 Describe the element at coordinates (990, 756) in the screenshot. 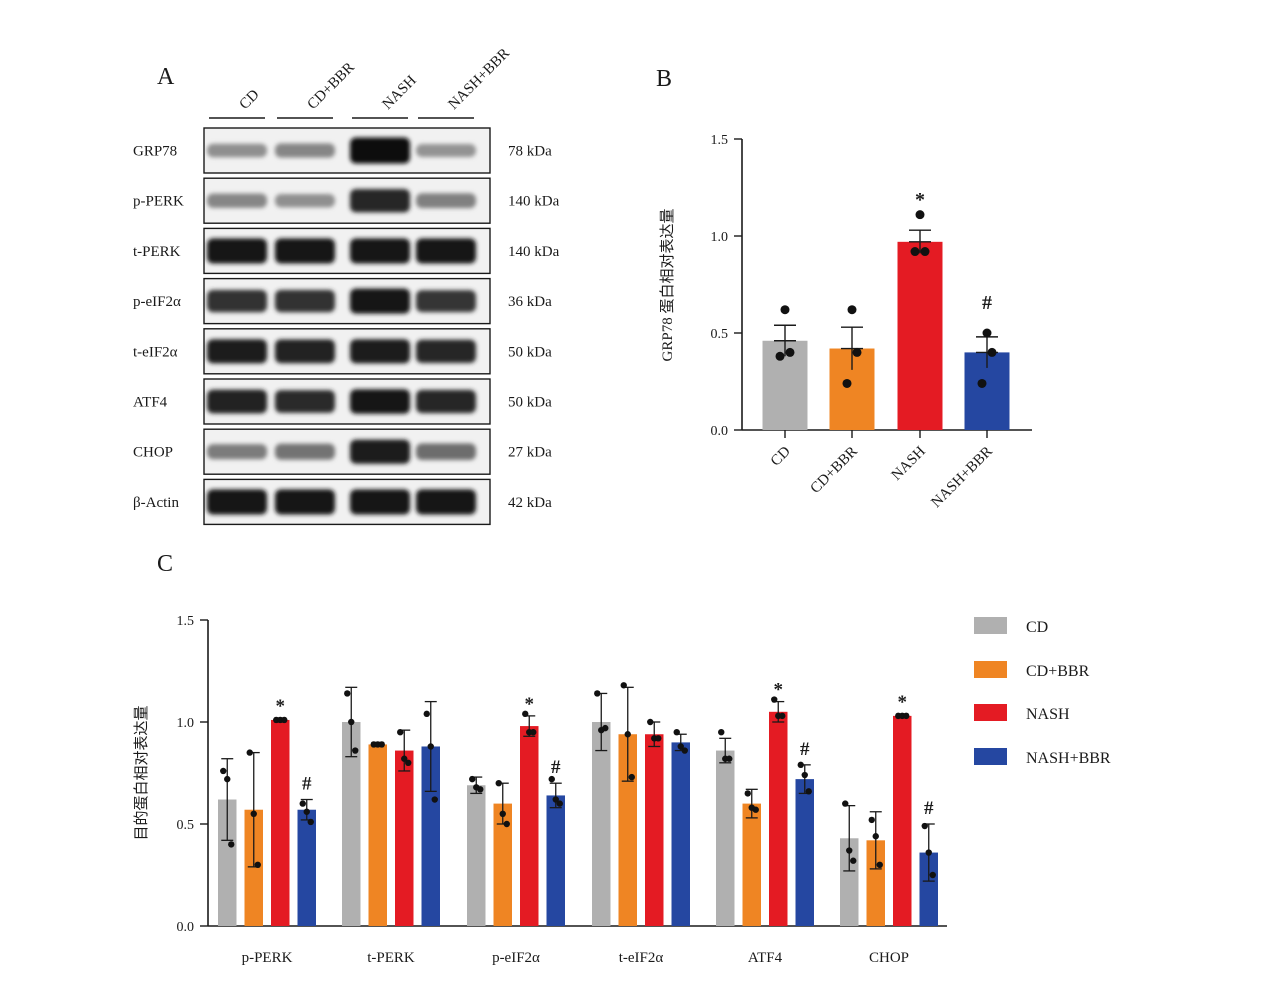

I see `legend-swatch` at that location.